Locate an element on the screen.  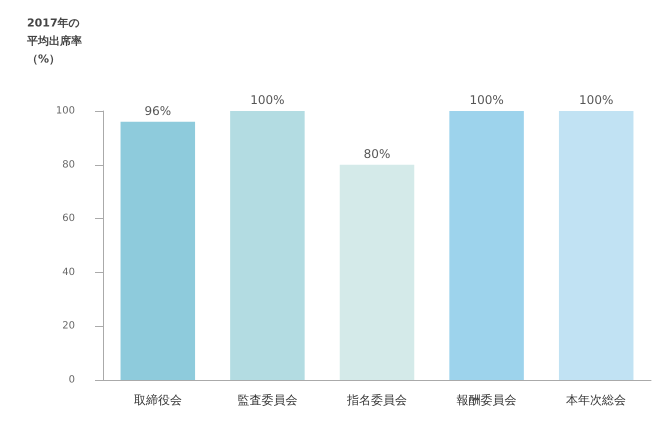
y-axis-title: 2017年の平均出席率（%） is located at coordinates (54, 41).